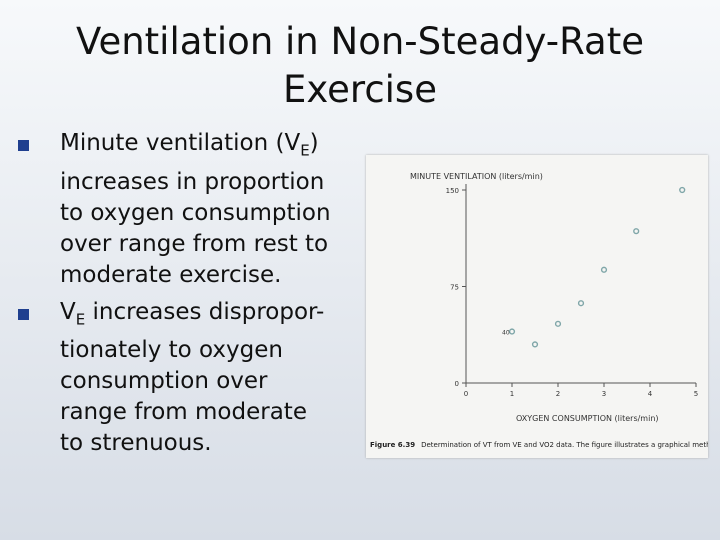 The height and width of the screenshot is (540, 720). I want to click on x-tick-label: 1, so click(512, 394).